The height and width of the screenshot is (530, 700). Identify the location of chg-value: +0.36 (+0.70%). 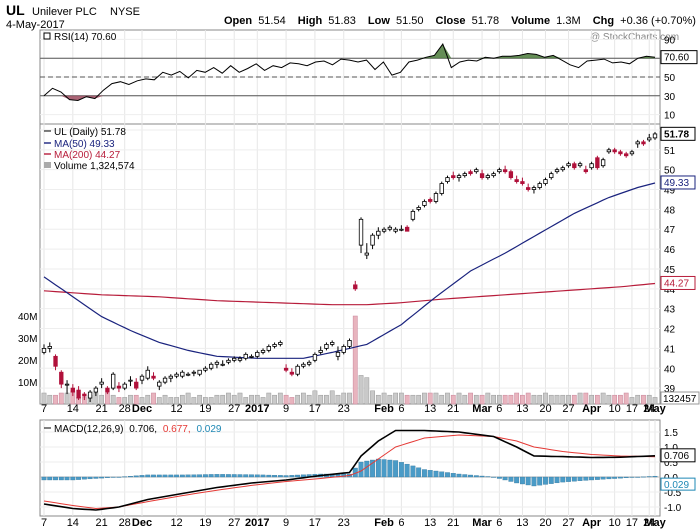
(658, 21).